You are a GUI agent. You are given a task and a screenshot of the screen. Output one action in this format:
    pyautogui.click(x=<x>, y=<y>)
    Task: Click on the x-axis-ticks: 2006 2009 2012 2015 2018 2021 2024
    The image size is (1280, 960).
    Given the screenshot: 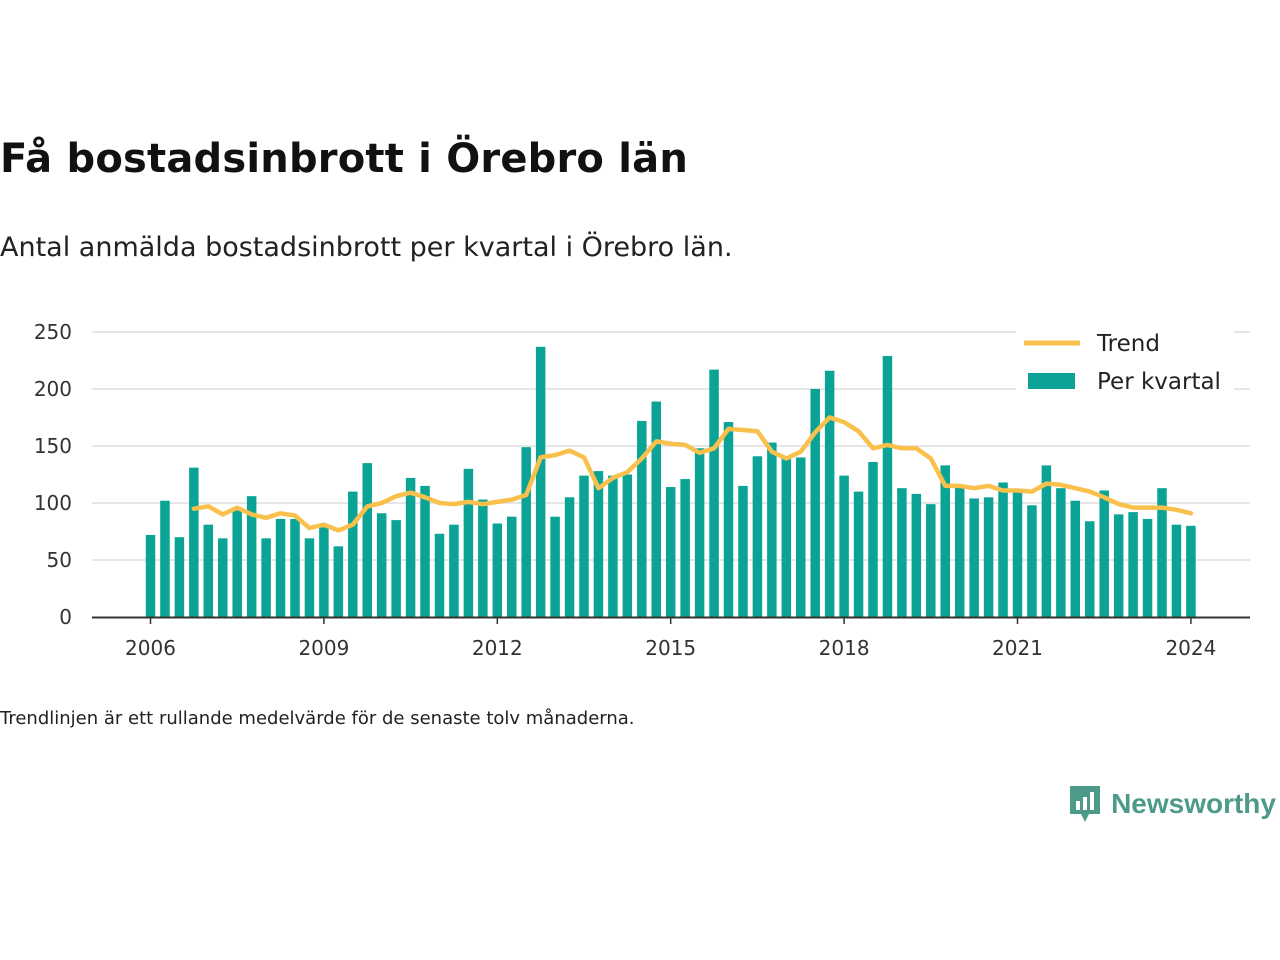 What is the action you would take?
    pyautogui.click(x=670, y=638)
    